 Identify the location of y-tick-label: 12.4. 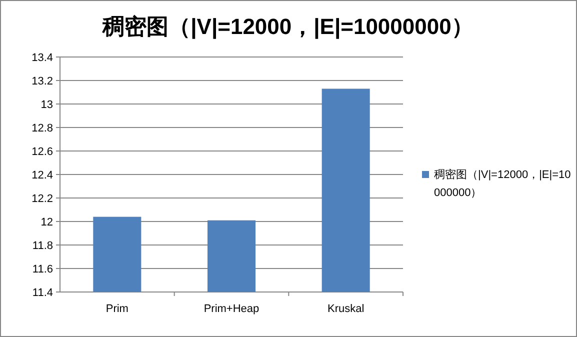
(42, 176).